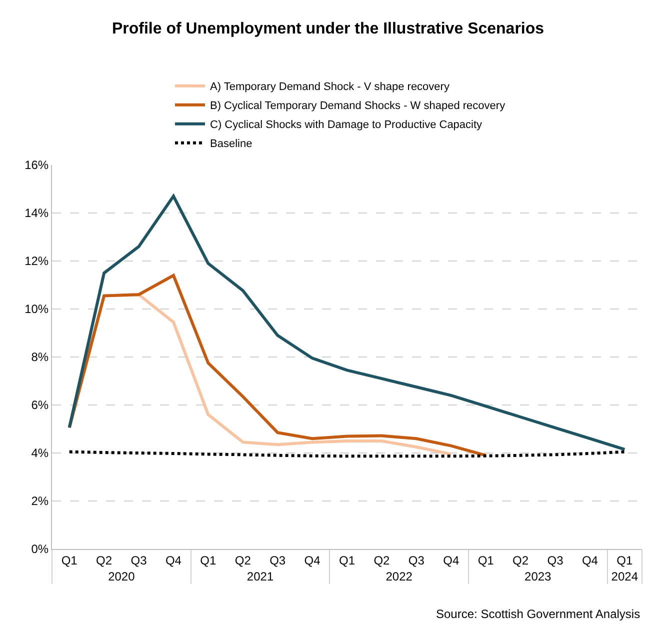 This screenshot has height=631, width=656. What do you see at coordinates (260, 576) in the screenshot?
I see `text: 2021` at bounding box center [260, 576].